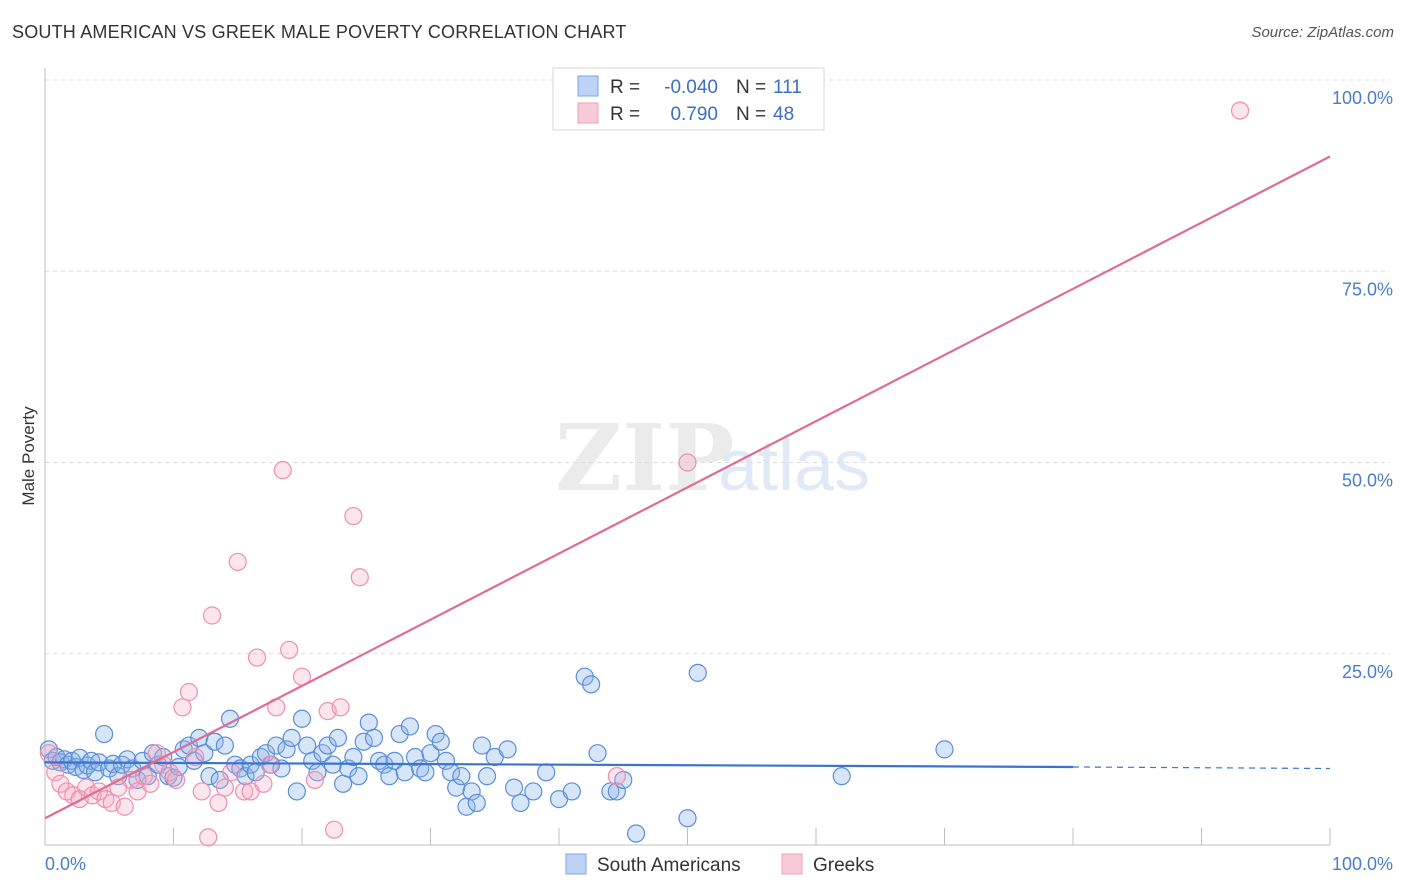  Describe the element at coordinates (1362, 98) in the screenshot. I see `y-tick-label-3: 100.0%` at that location.